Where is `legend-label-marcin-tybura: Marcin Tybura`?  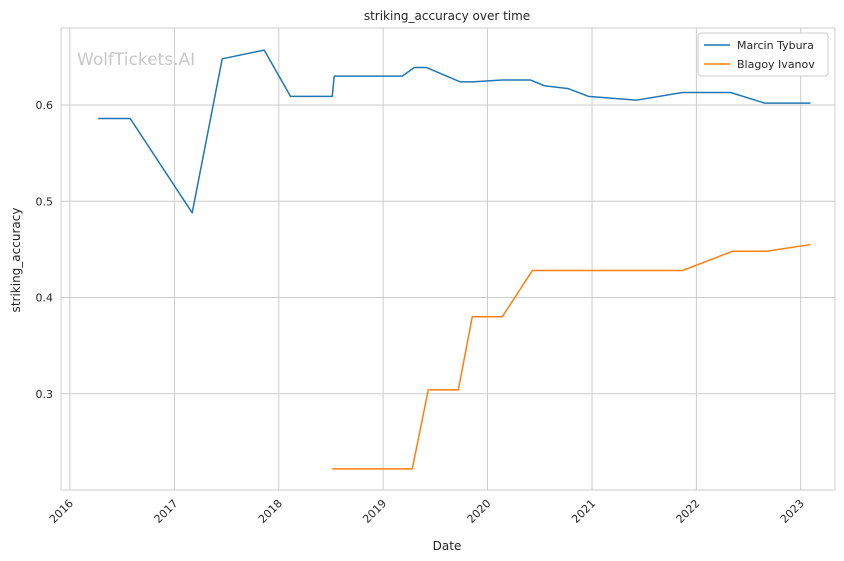
legend-label-marcin-tybura: Marcin Tybura is located at coordinates (775, 45).